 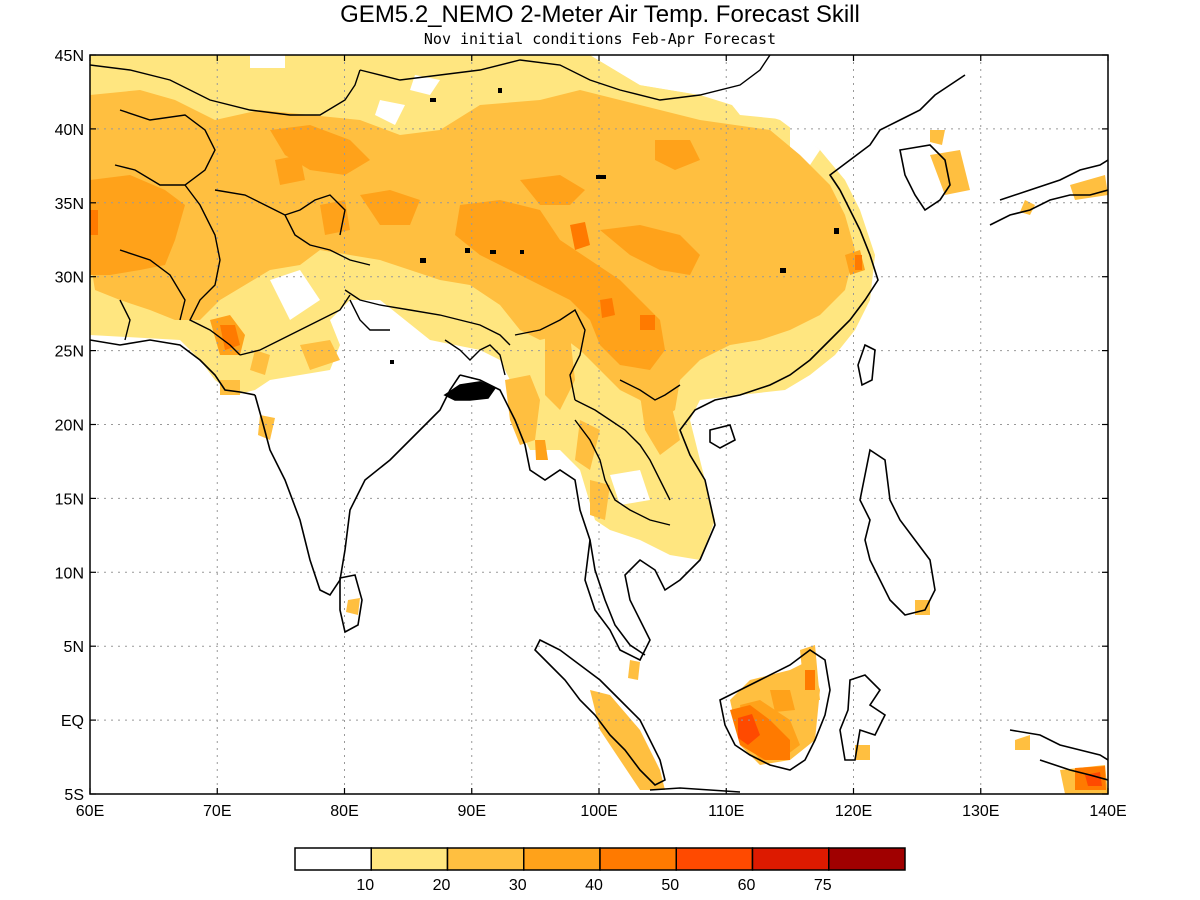 What do you see at coordinates (600, 39) in the screenshot?
I see `map-subtitle: Nov initial conditions Feb-Apr Forecast` at bounding box center [600, 39].